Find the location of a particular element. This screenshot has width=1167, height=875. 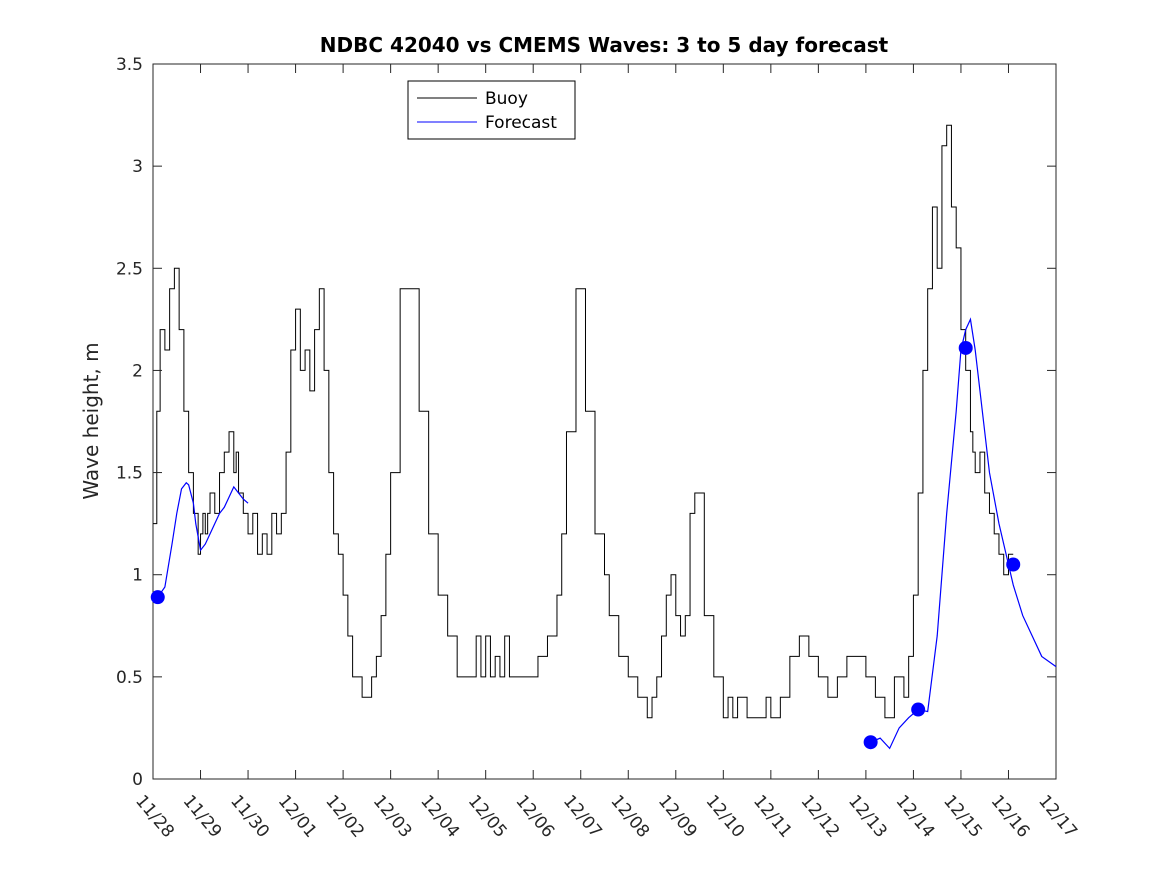

x-tick-label: 12/16 is located at coordinates (1010, 816).